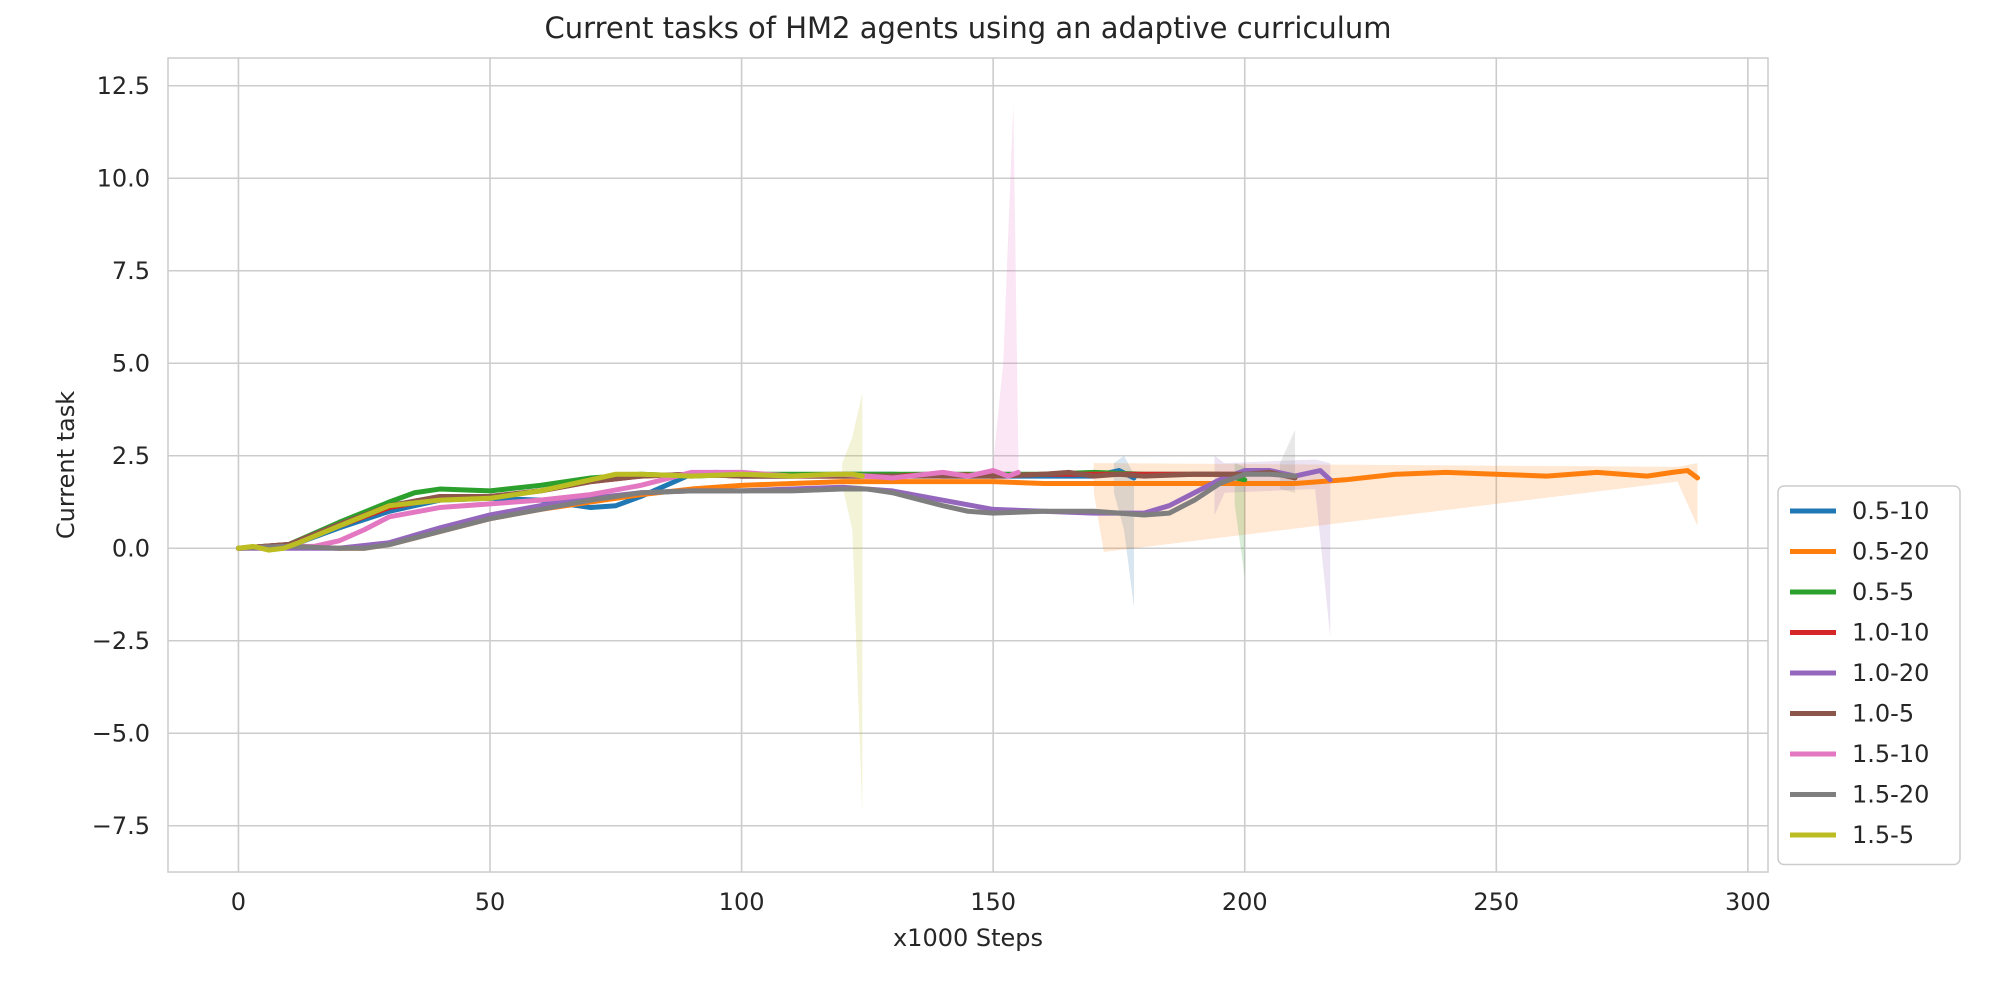 The height and width of the screenshot is (1000, 2000). I want to click on legend-box, so click(1869, 675).